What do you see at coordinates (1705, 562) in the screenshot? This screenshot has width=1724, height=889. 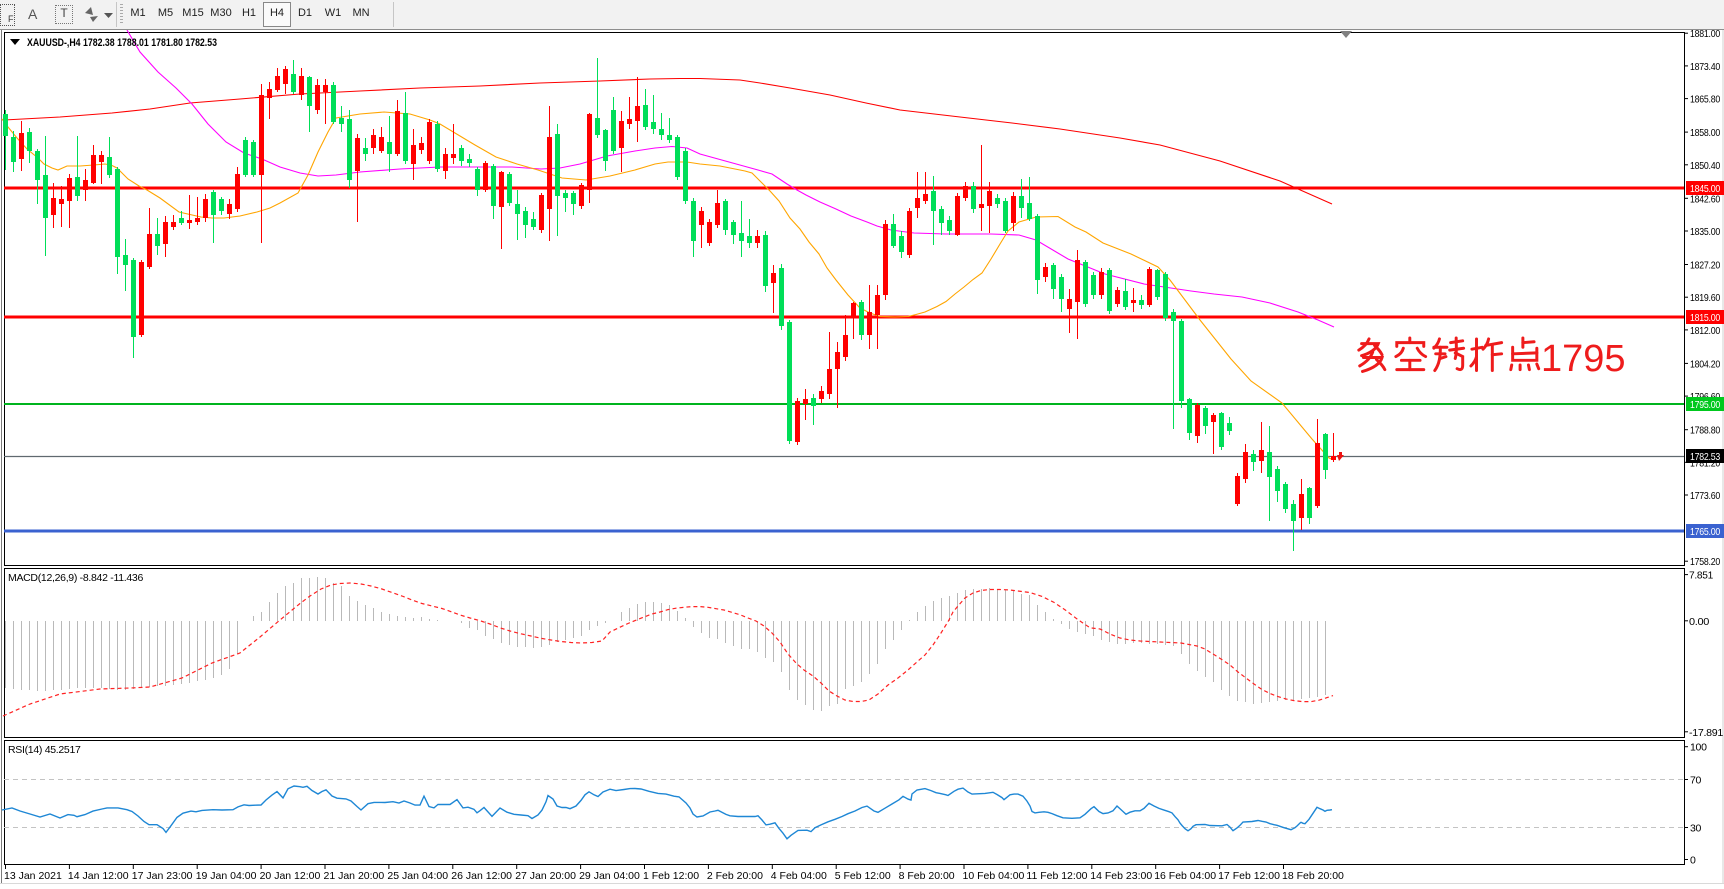 I see `svg-text: 1758.20` at bounding box center [1705, 562].